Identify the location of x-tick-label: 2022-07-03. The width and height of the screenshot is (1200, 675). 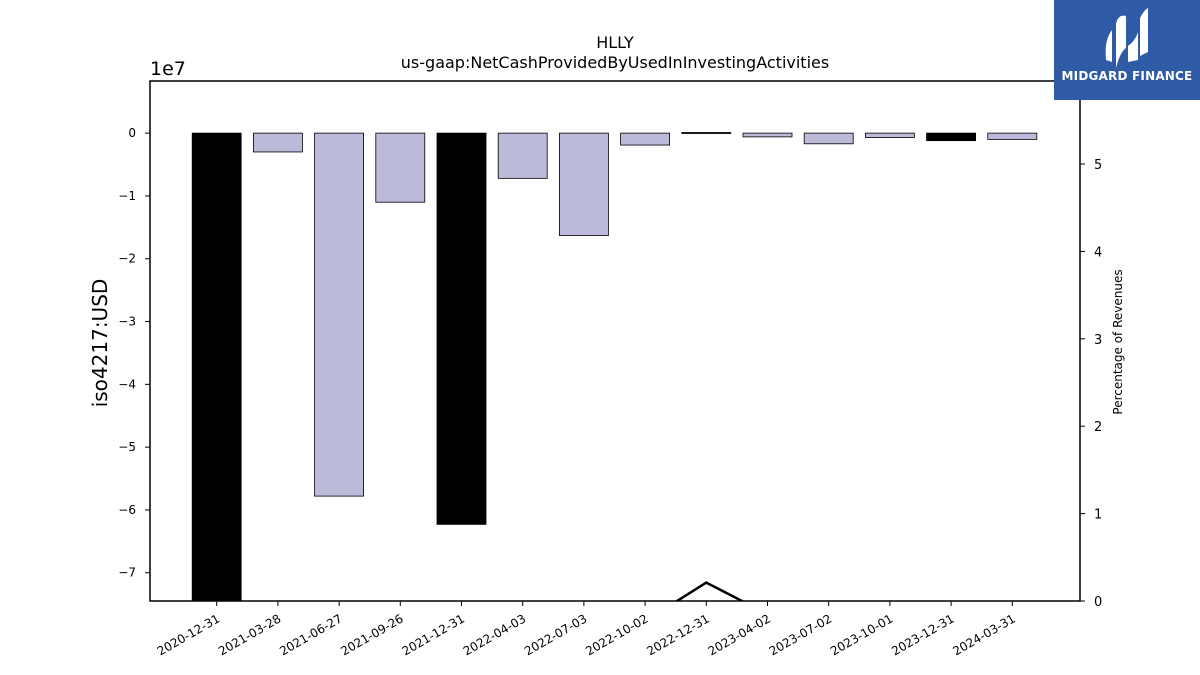
(555, 634).